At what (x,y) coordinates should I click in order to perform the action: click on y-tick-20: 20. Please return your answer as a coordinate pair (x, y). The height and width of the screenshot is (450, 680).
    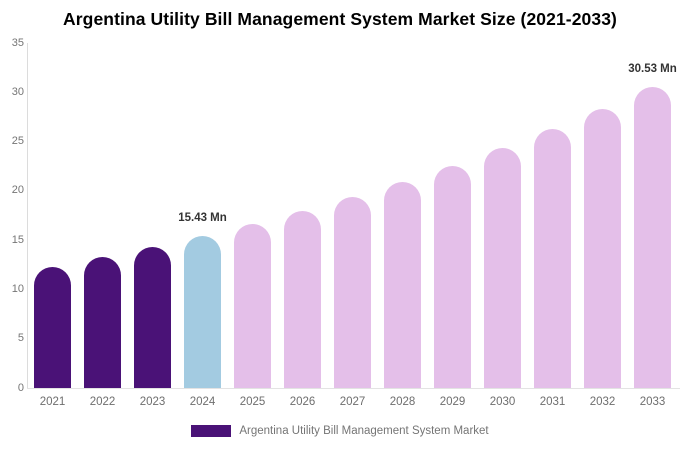
    Looking at the image, I should click on (17, 190).